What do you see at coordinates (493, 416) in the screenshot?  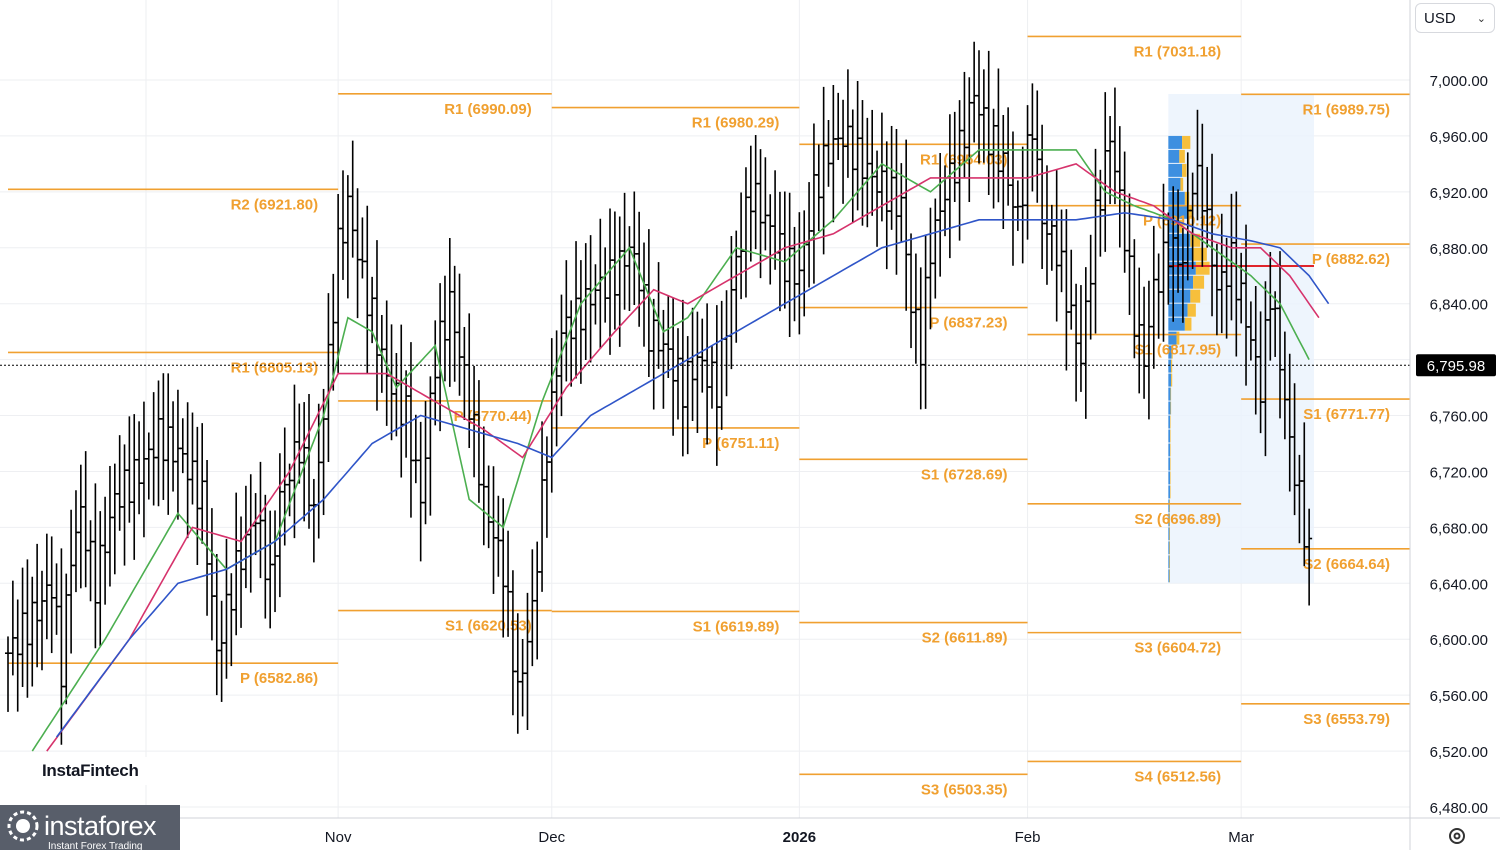 I see `pivot-level-label: P (6770.44)` at bounding box center [493, 416].